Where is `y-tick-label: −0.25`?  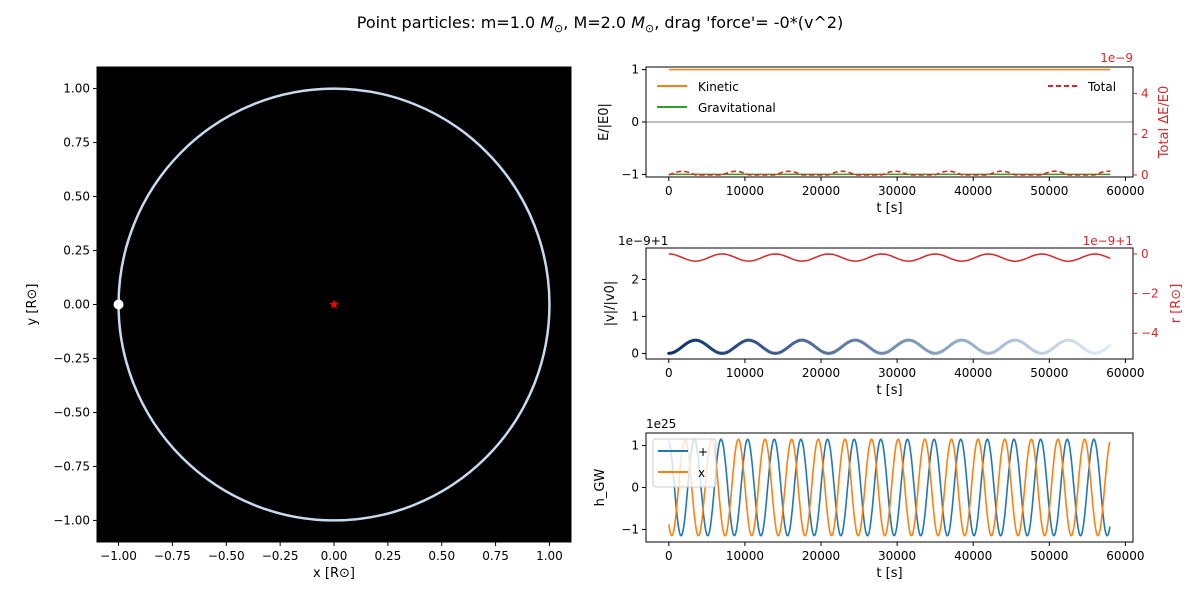
y-tick-label: −0.25 is located at coordinates (71, 358).